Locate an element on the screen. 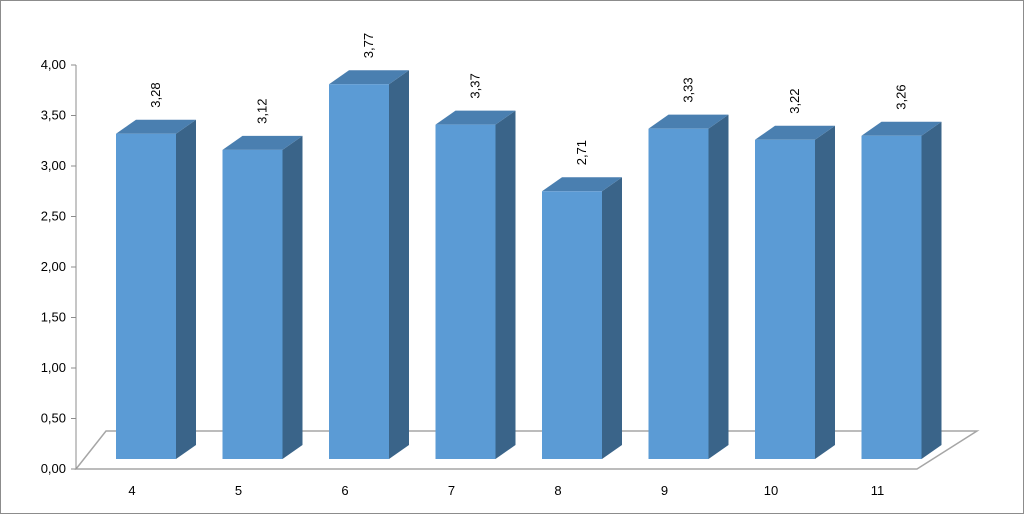 This screenshot has height=514, width=1024. y-tick-label: 0,00 is located at coordinates (53, 468).